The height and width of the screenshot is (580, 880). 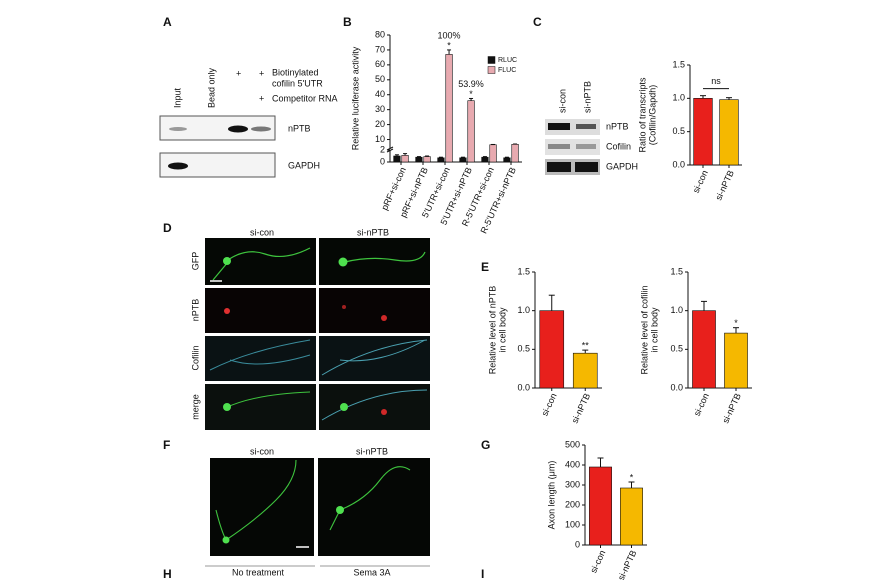 I want to click on y-tick-label: 200, so click(x=572, y=504).